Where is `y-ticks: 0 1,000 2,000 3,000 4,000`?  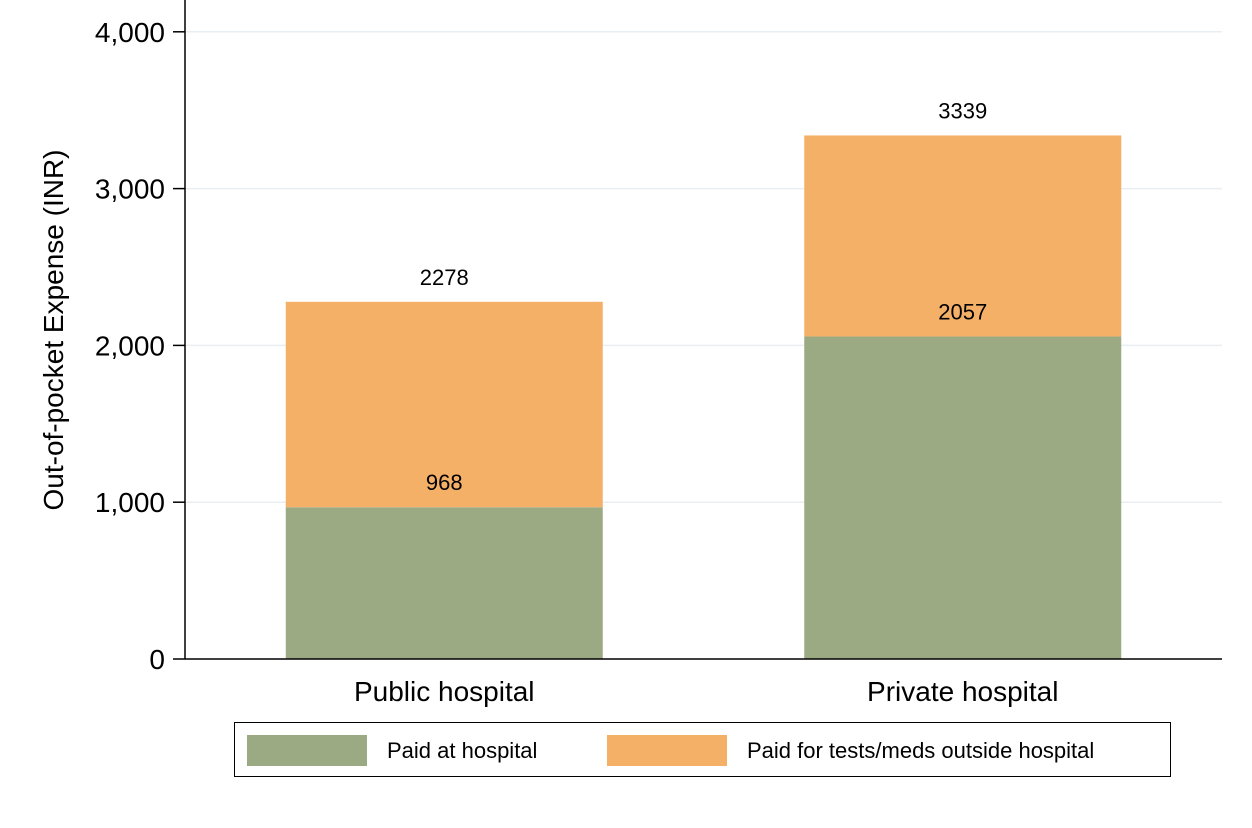
y-ticks: 0 1,000 2,000 3,000 4,000 is located at coordinates (140, 346).